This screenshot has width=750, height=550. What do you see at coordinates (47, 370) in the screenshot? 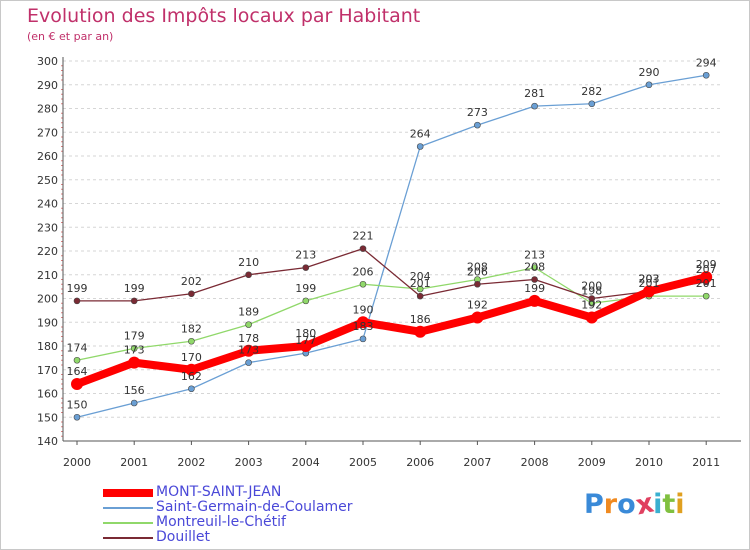
I see `y-tick-label: 170` at bounding box center [47, 370].